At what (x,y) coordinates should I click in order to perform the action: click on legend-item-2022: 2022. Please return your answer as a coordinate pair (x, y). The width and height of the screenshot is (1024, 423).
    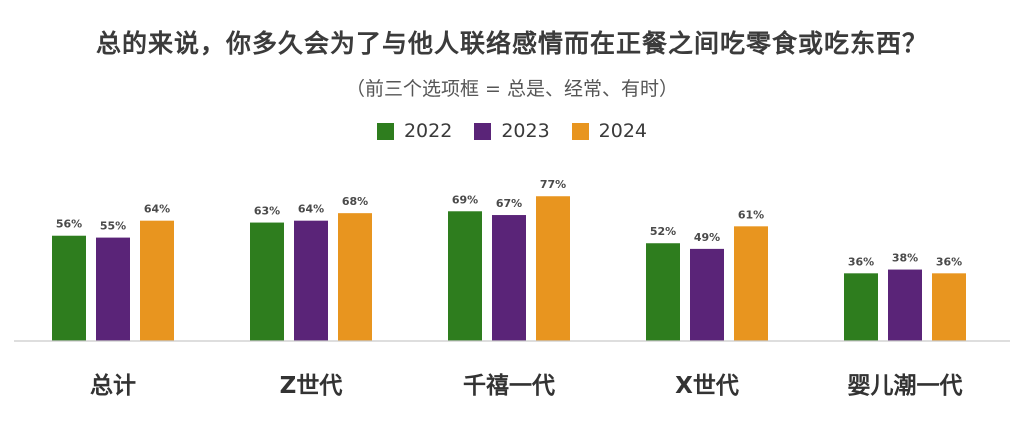
    Looking at the image, I should click on (414, 131).